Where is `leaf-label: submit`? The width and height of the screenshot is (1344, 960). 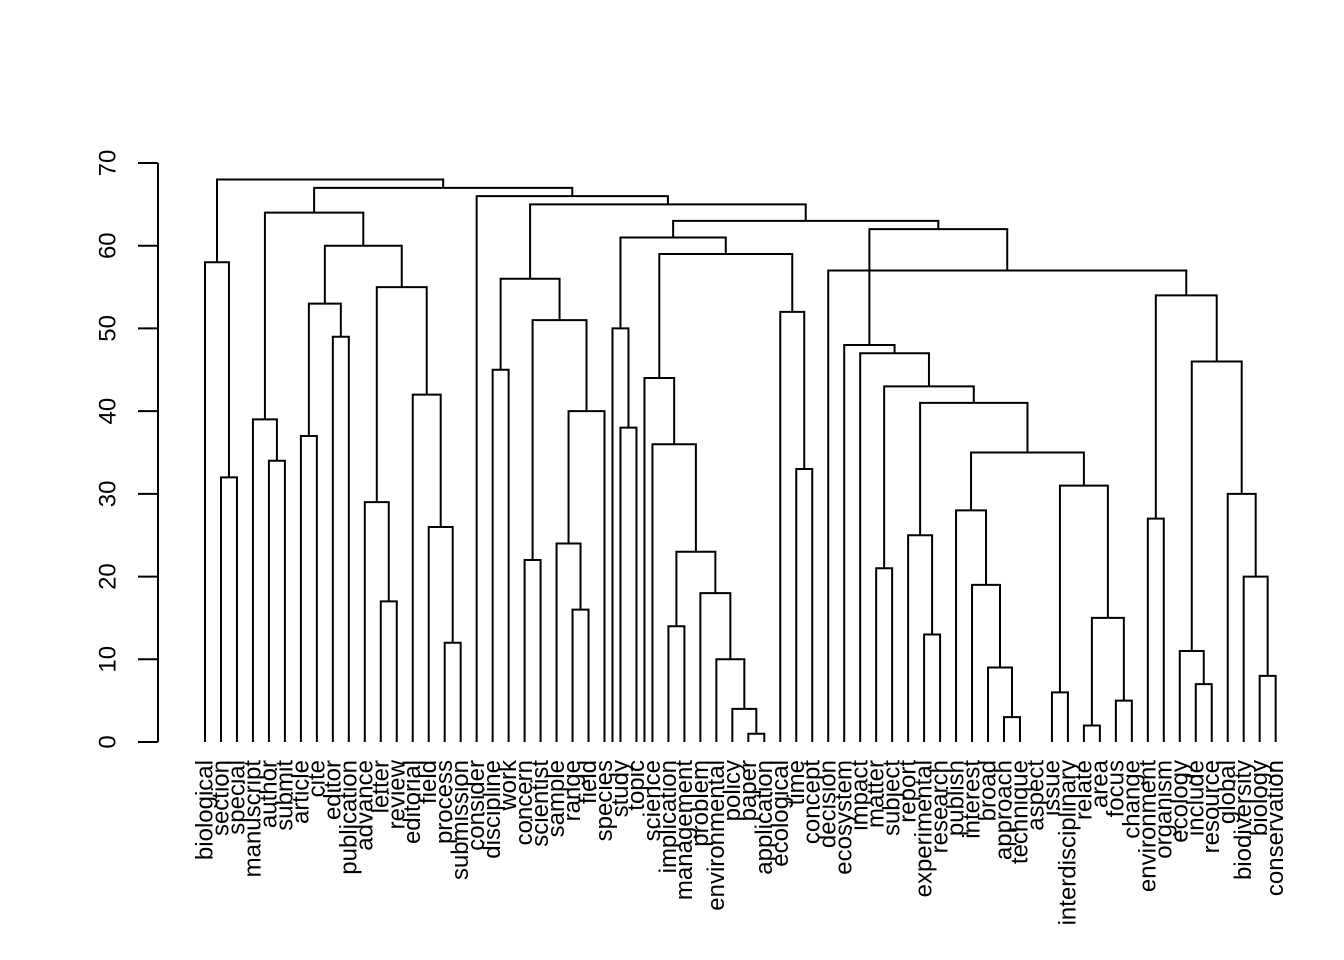 leaf-label: submit is located at coordinates (284, 795).